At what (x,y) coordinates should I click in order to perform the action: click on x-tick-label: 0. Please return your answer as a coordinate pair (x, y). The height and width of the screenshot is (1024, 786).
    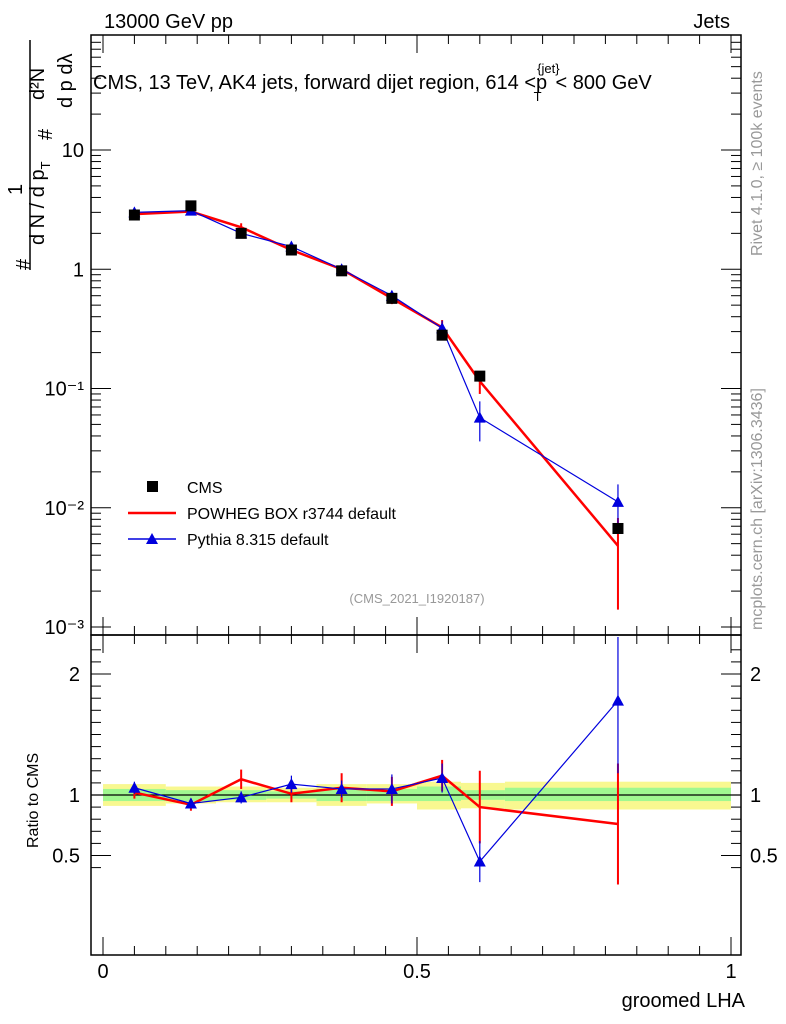
    Looking at the image, I should click on (102, 972).